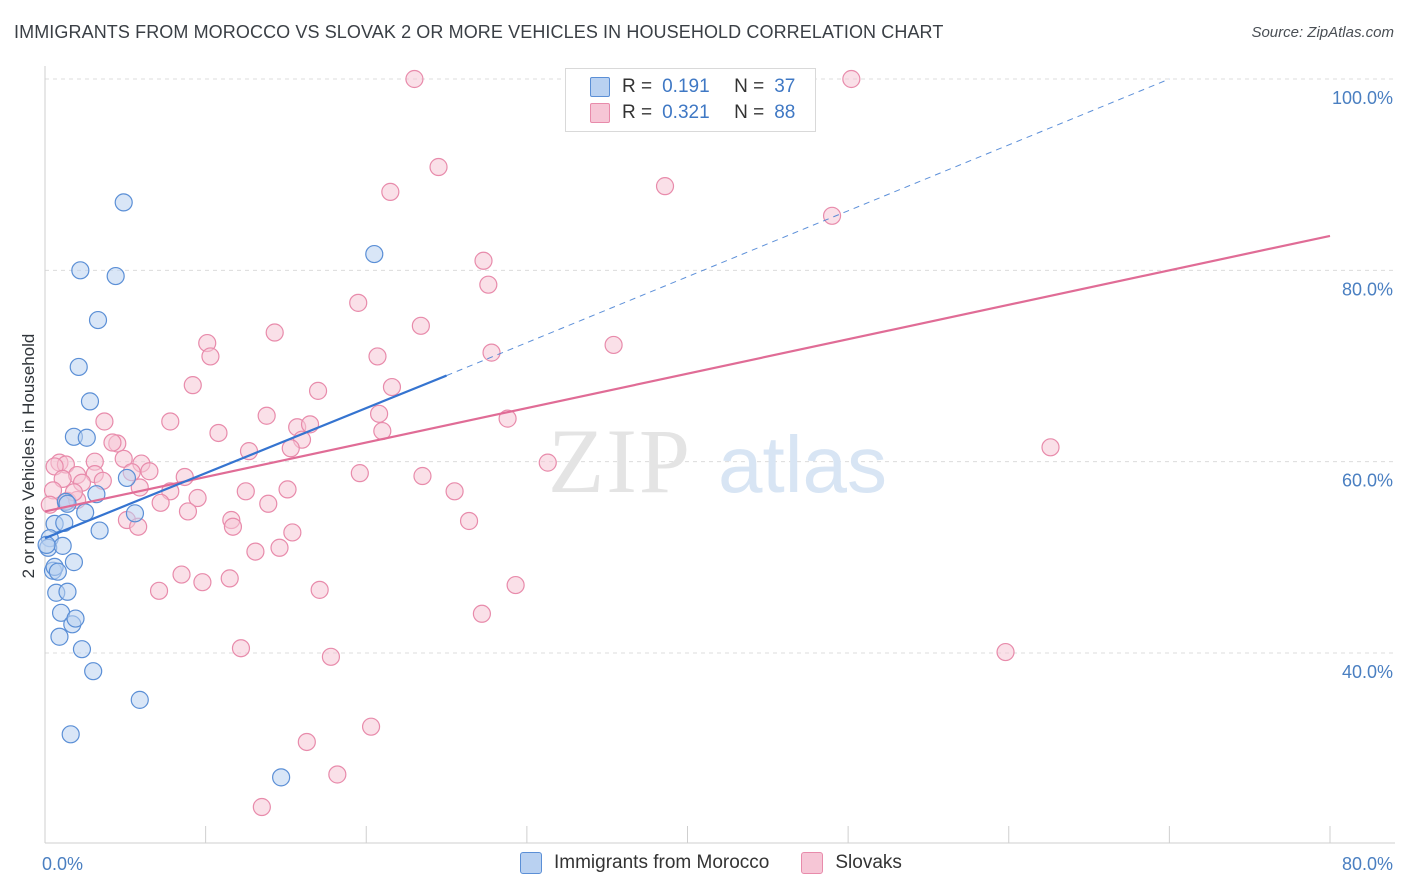  I want to click on watermark-atlas: atlas, so click(802, 464).